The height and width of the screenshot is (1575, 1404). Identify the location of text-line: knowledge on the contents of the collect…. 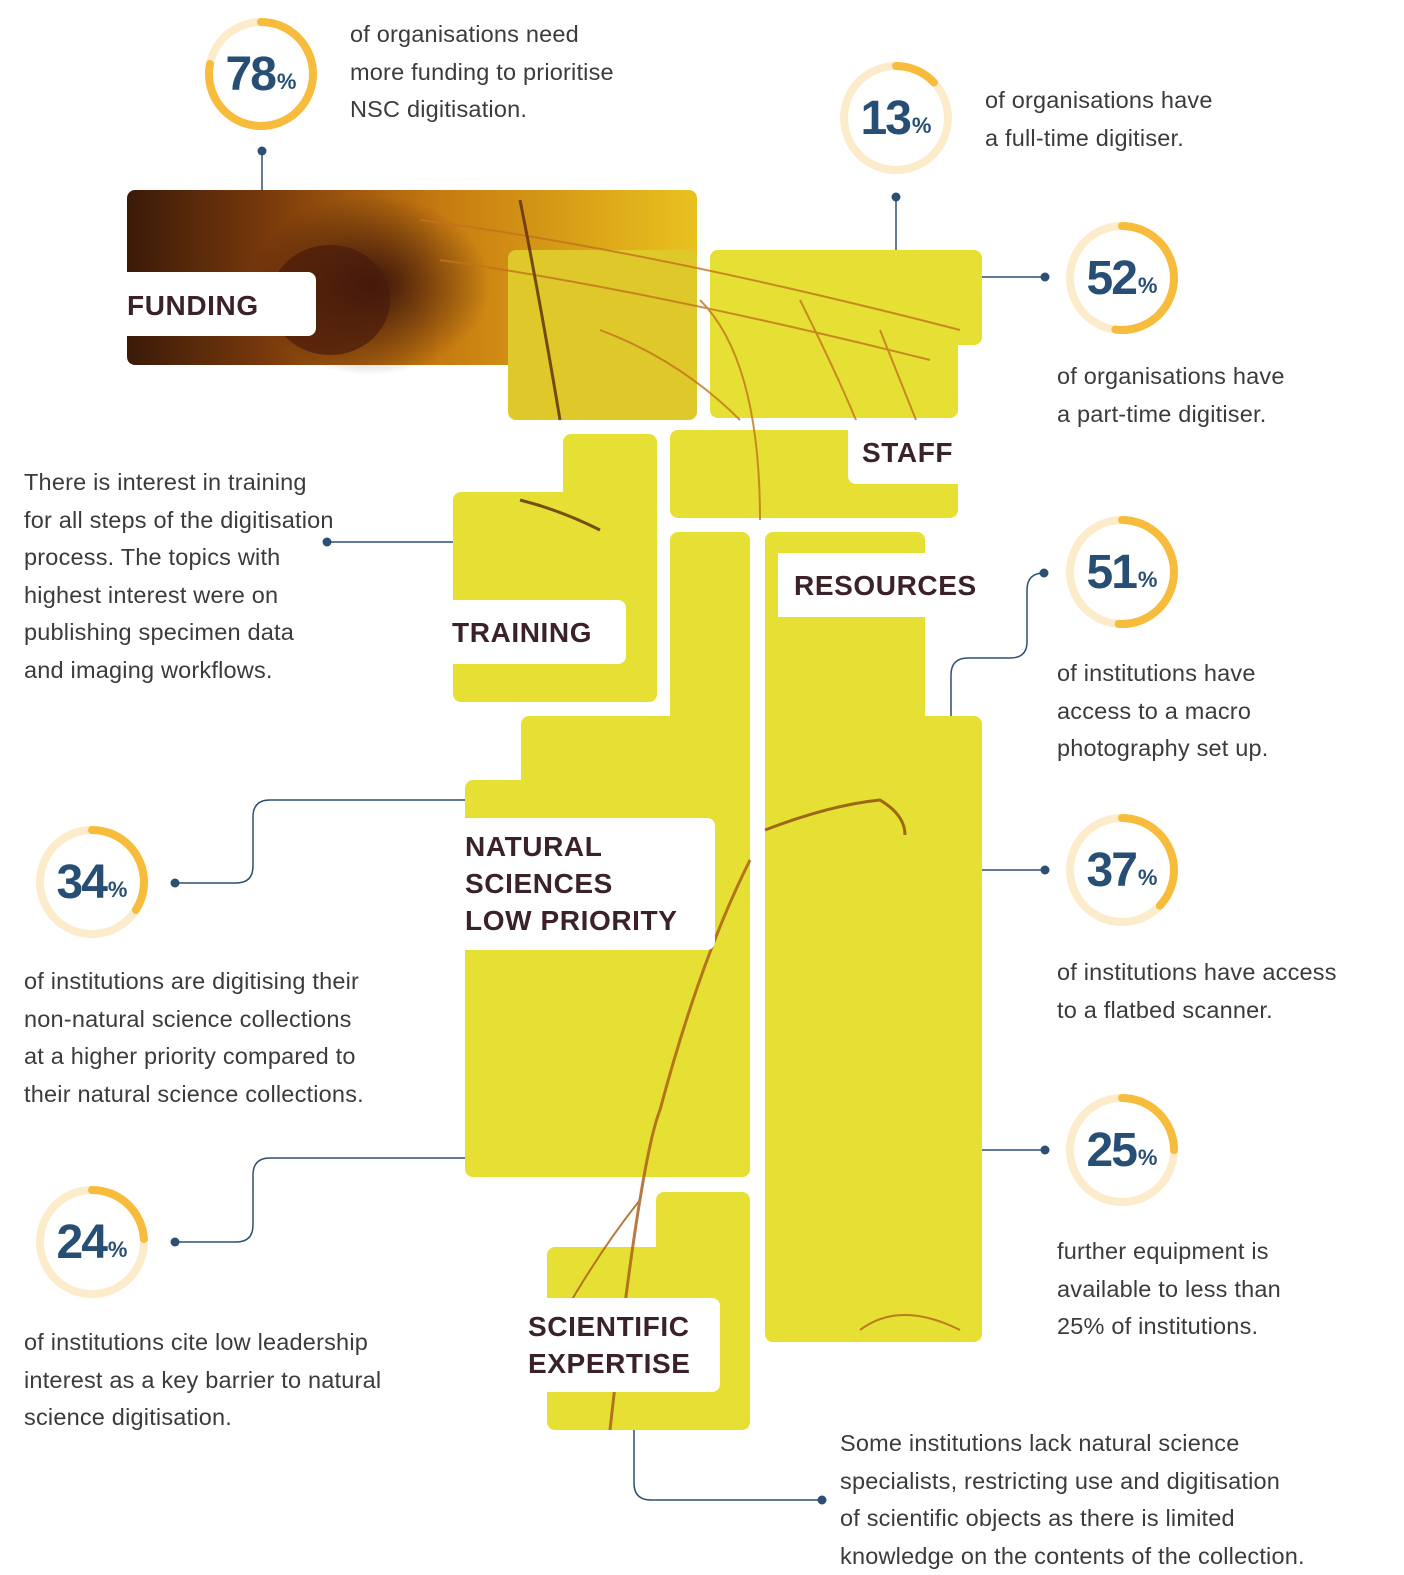
(1072, 1555).